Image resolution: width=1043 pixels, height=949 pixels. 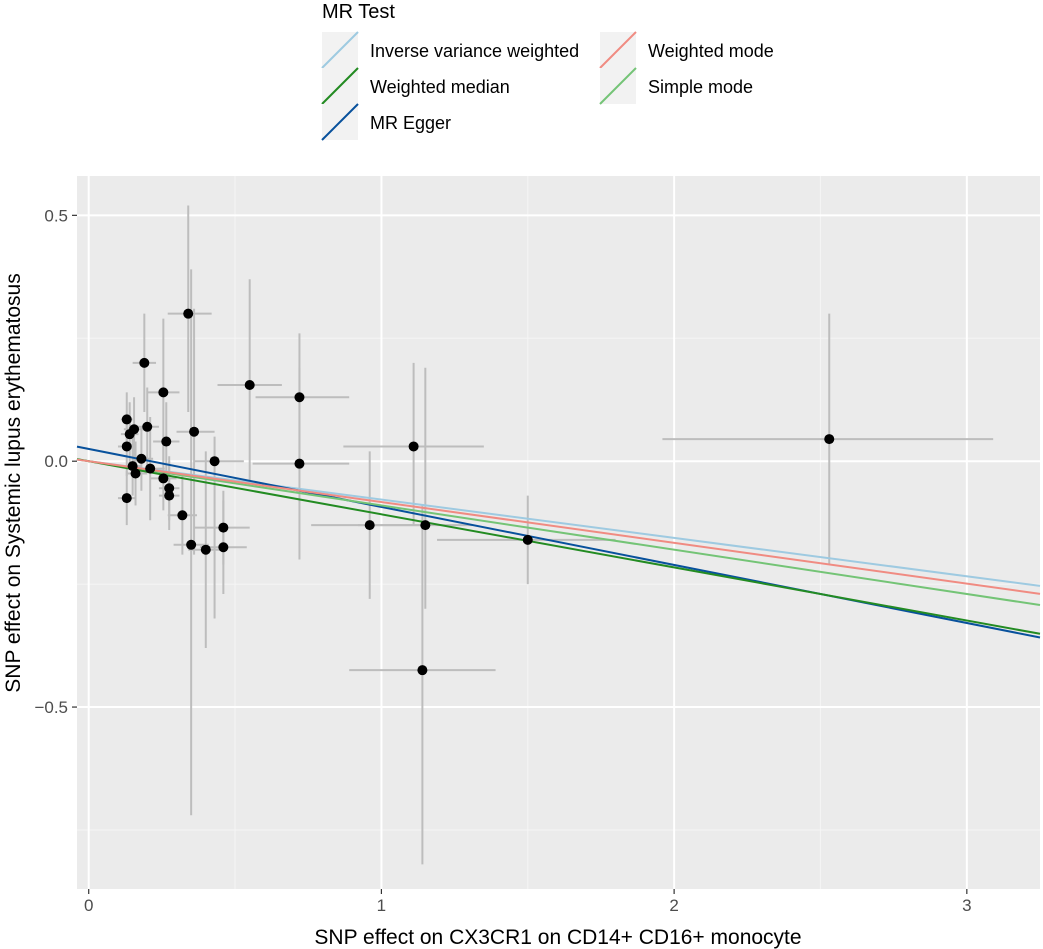 What do you see at coordinates (474, 51) in the screenshot?
I see `legend-label-inverse-variance-weighted: Inverse variance weighted` at bounding box center [474, 51].